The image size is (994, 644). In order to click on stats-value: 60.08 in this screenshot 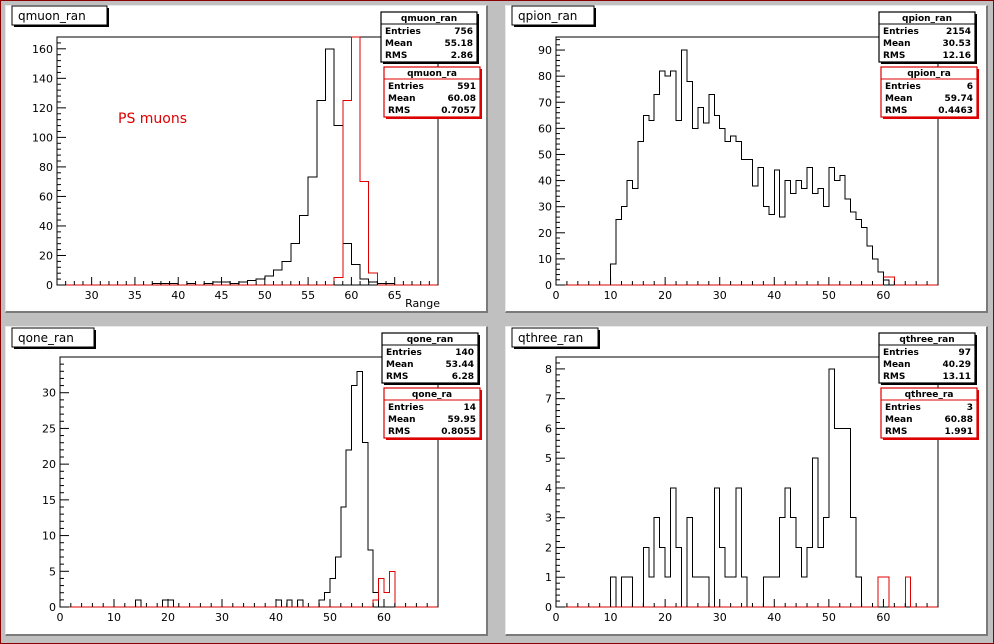, I will do `click(462, 99)`.